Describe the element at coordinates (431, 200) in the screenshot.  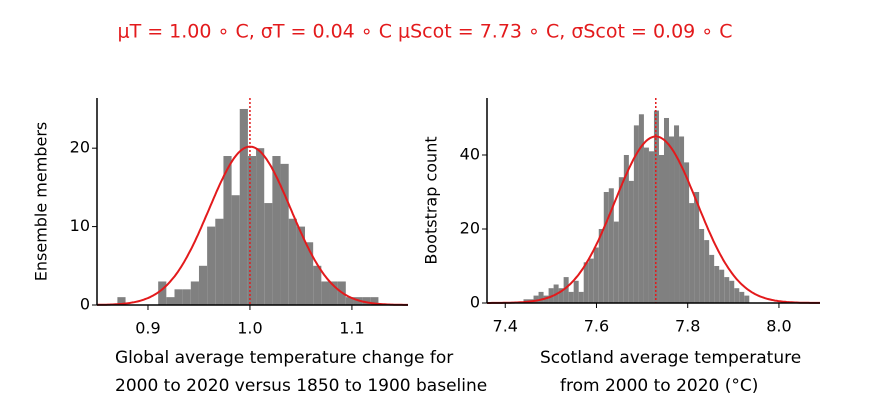
I see `y-axis-label: Bootstrap count` at that location.